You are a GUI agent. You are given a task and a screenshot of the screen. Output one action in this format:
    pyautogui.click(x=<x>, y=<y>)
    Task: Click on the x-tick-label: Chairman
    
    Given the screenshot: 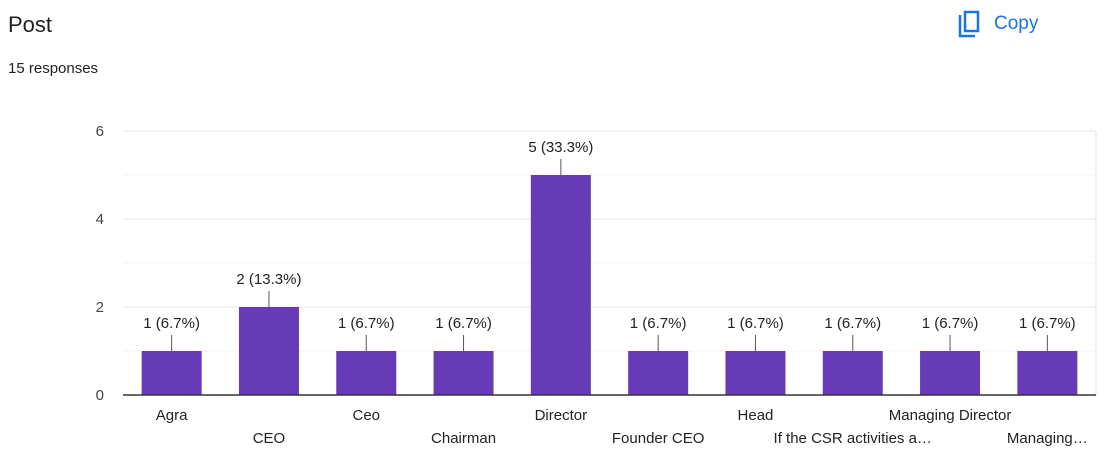 What is the action you would take?
    pyautogui.click(x=463, y=438)
    